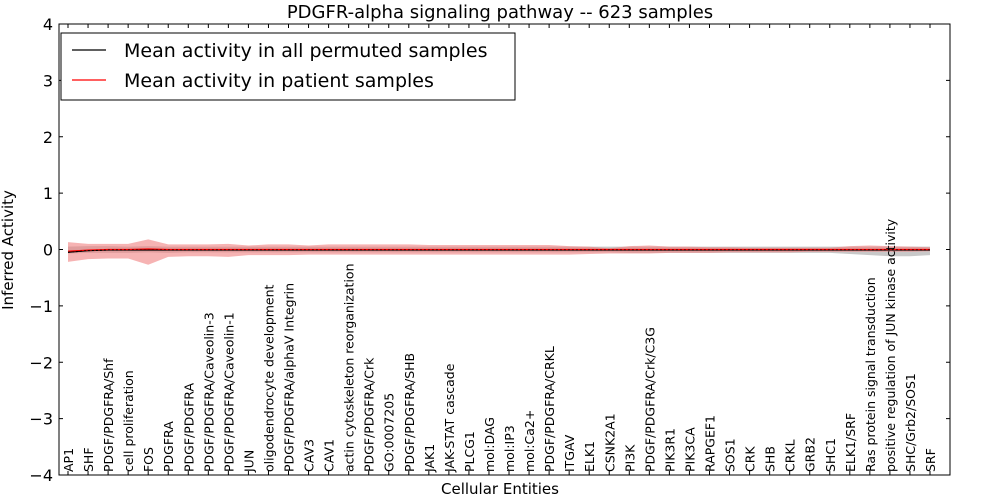 The height and width of the screenshot is (500, 1000). What do you see at coordinates (730, 455) in the screenshot?
I see `x-tick-label: SOS1` at bounding box center [730, 455].